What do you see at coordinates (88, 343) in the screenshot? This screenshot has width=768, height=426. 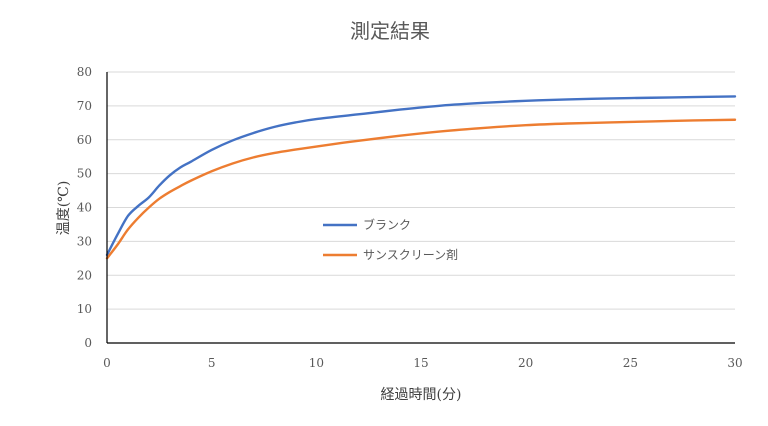 I see `y-tick-label: 0` at bounding box center [88, 343].